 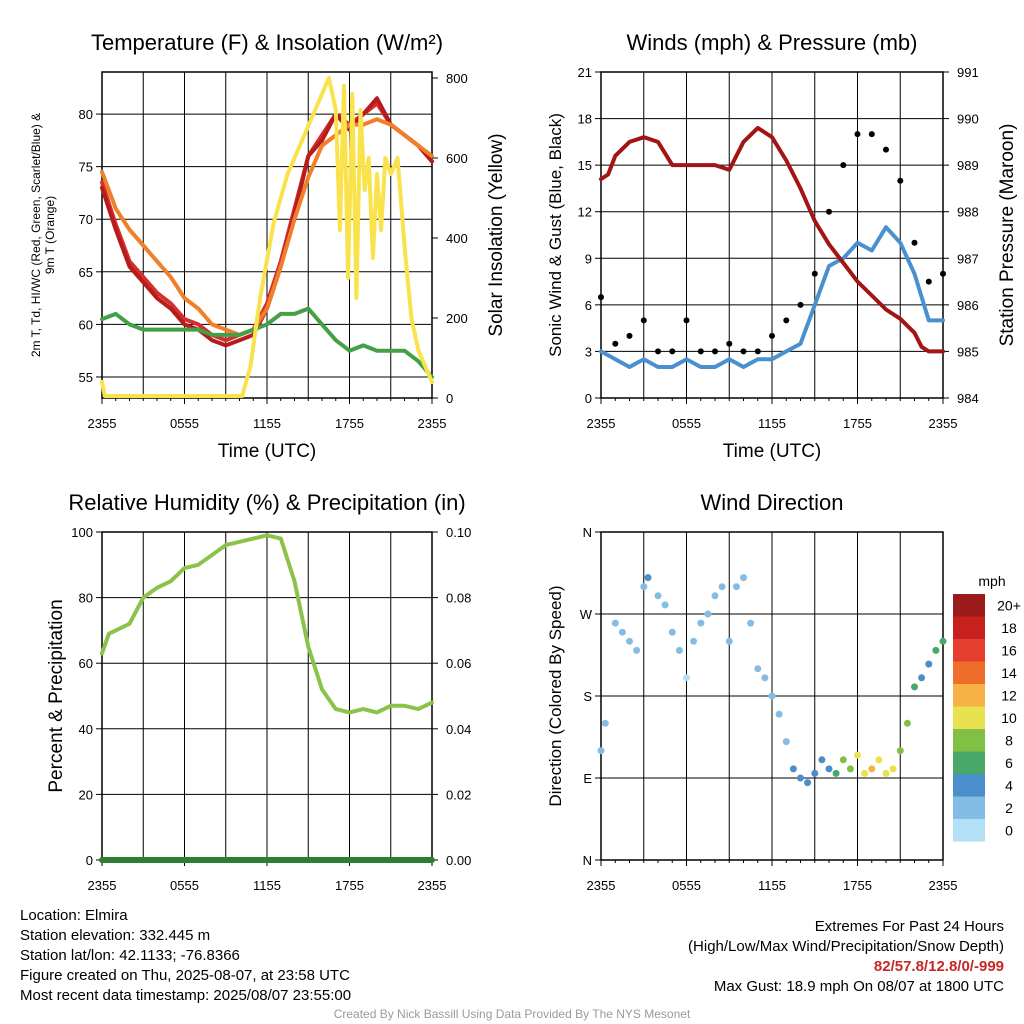 What do you see at coordinates (968, 398) in the screenshot?
I see `y-right-tick-label: 984` at bounding box center [968, 398].